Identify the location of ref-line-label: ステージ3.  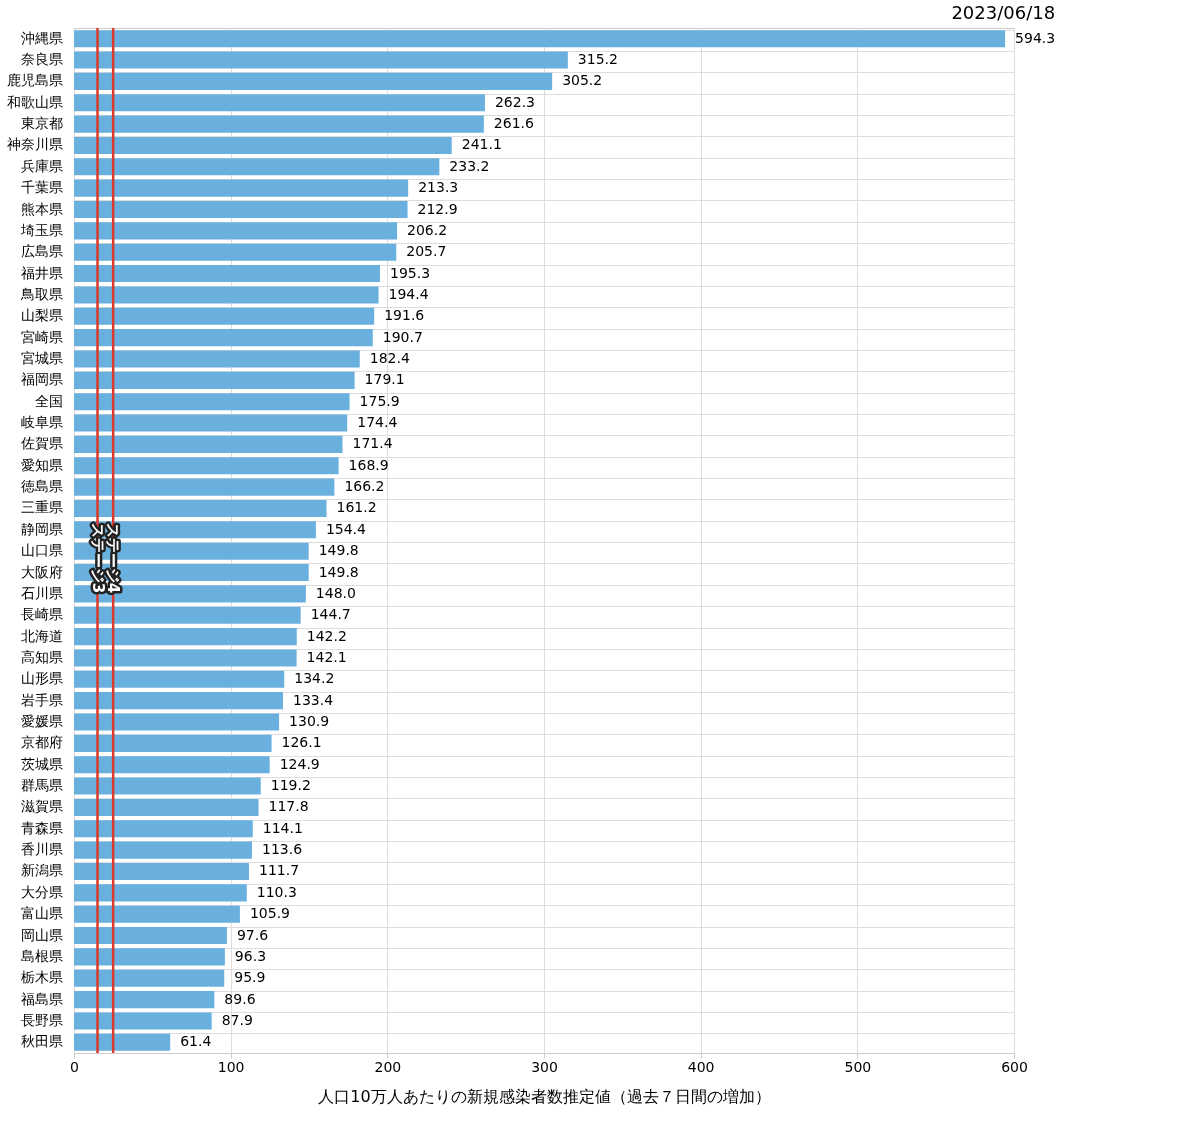
(97, 558).